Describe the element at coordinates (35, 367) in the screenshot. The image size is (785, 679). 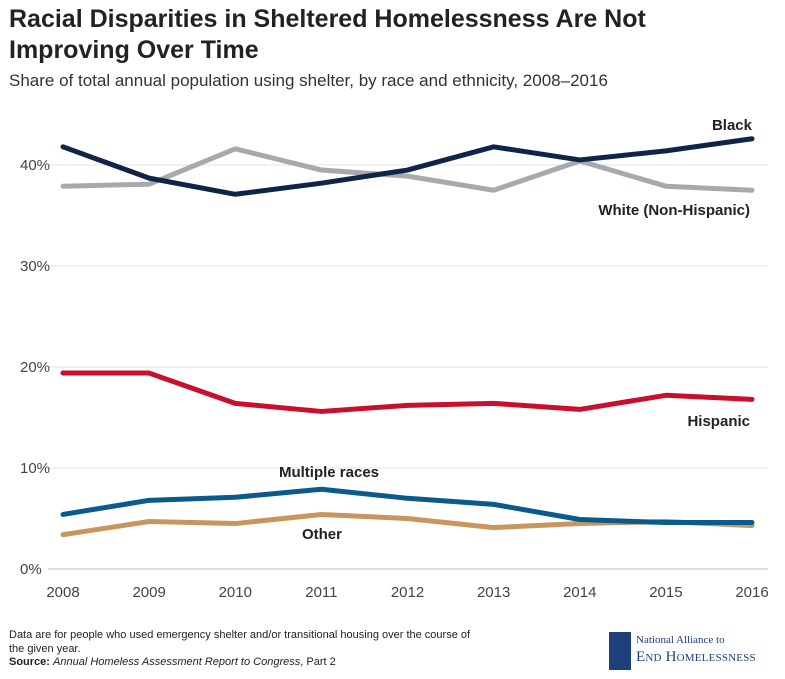
I see `y-tick-label: 20%` at that location.